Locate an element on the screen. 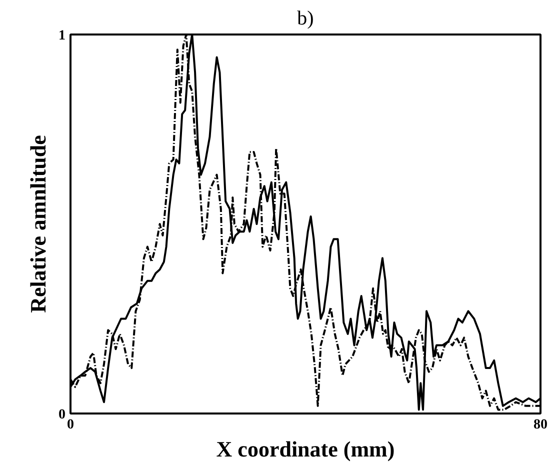 This screenshot has width=560, height=464. chart-title: b) is located at coordinates (305, 19).